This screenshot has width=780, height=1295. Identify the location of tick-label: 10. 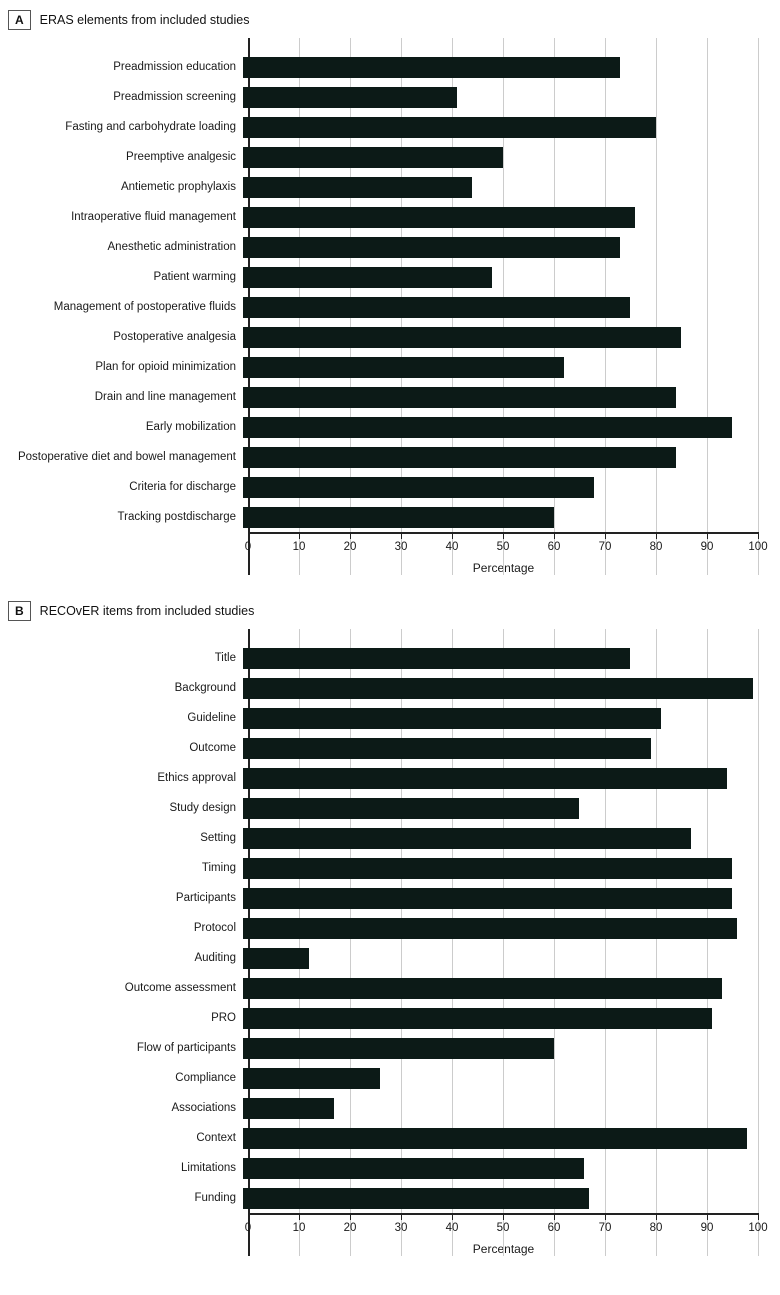
(299, 1228).